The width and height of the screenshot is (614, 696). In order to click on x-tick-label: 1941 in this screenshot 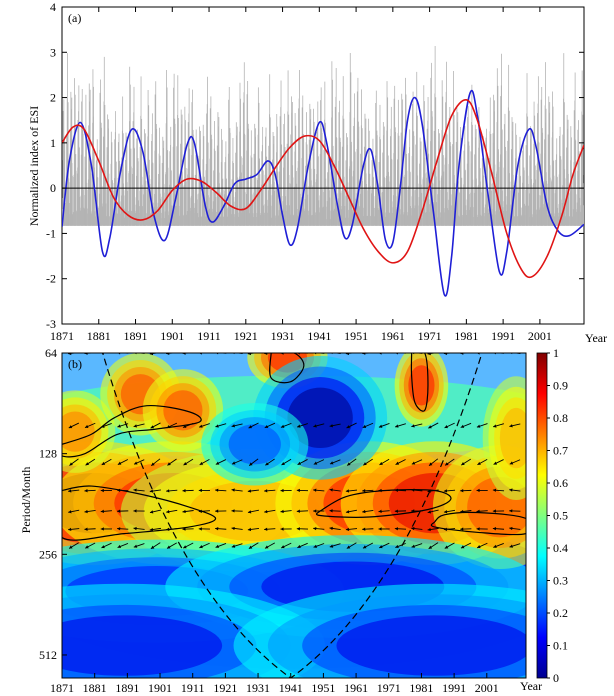, I will do `click(319, 336)`.